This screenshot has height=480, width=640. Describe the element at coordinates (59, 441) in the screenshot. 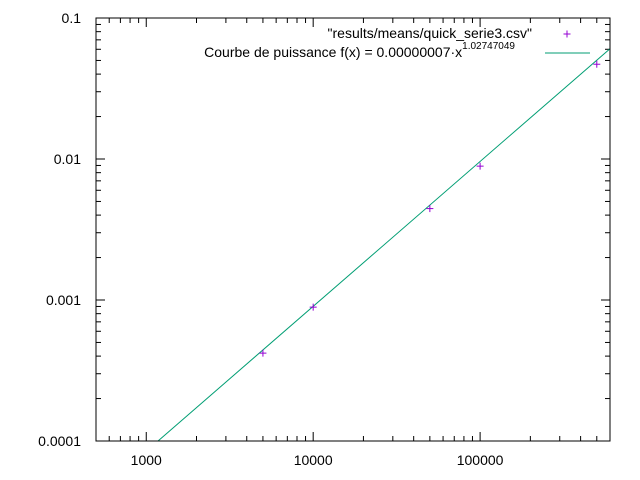

I see `y-tick-label: 0.0001` at that location.